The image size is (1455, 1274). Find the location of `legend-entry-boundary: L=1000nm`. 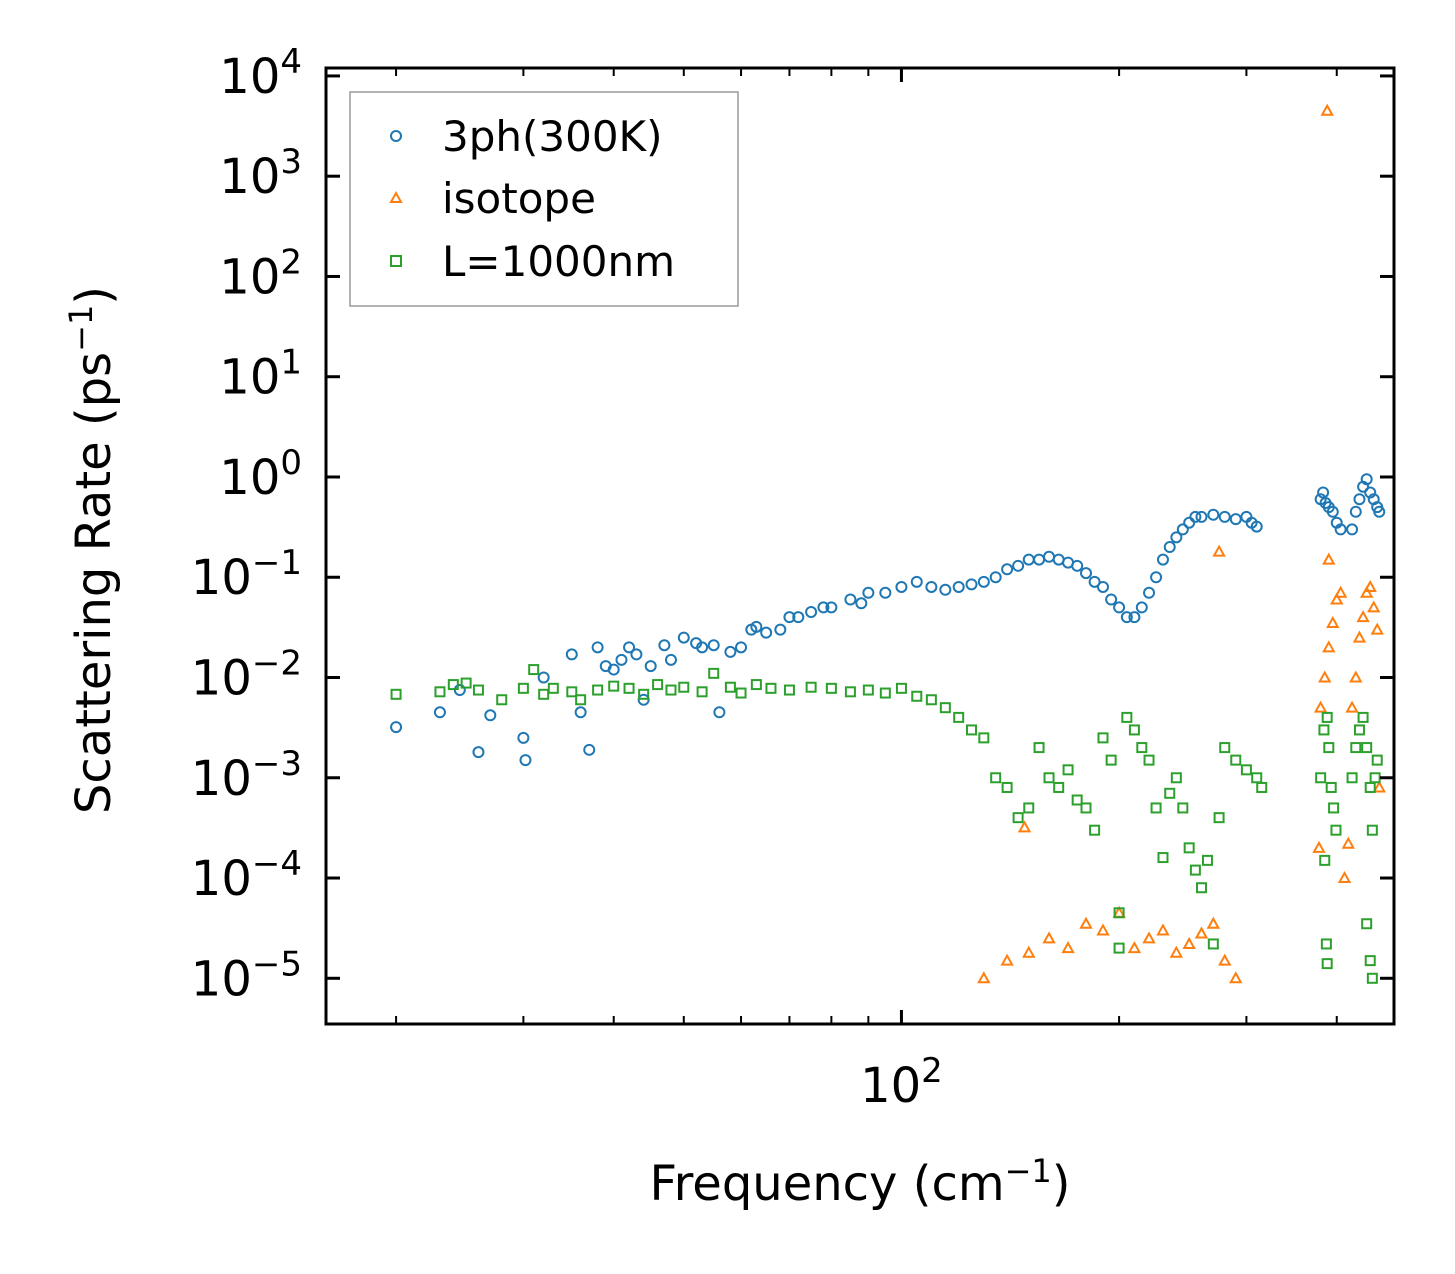

legend-entry-boundary: L=1000nm is located at coordinates (532, 261).